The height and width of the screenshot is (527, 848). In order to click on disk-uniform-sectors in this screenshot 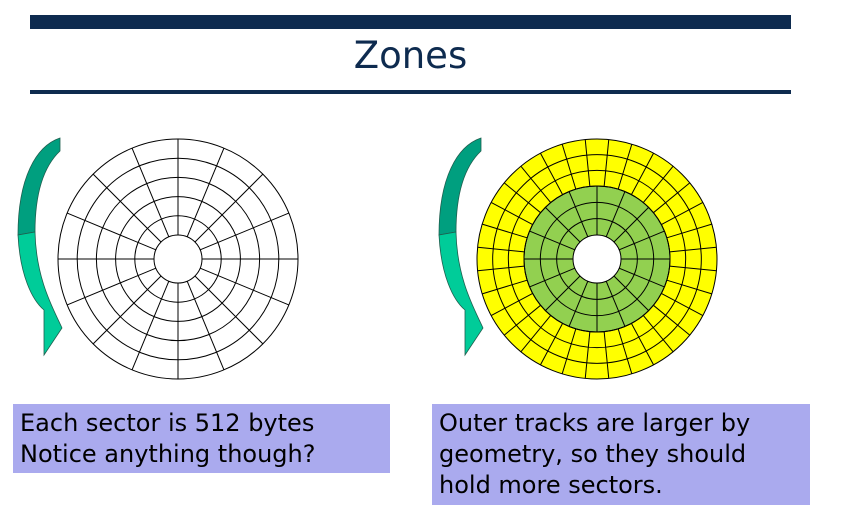, I will do `click(178, 259)`.